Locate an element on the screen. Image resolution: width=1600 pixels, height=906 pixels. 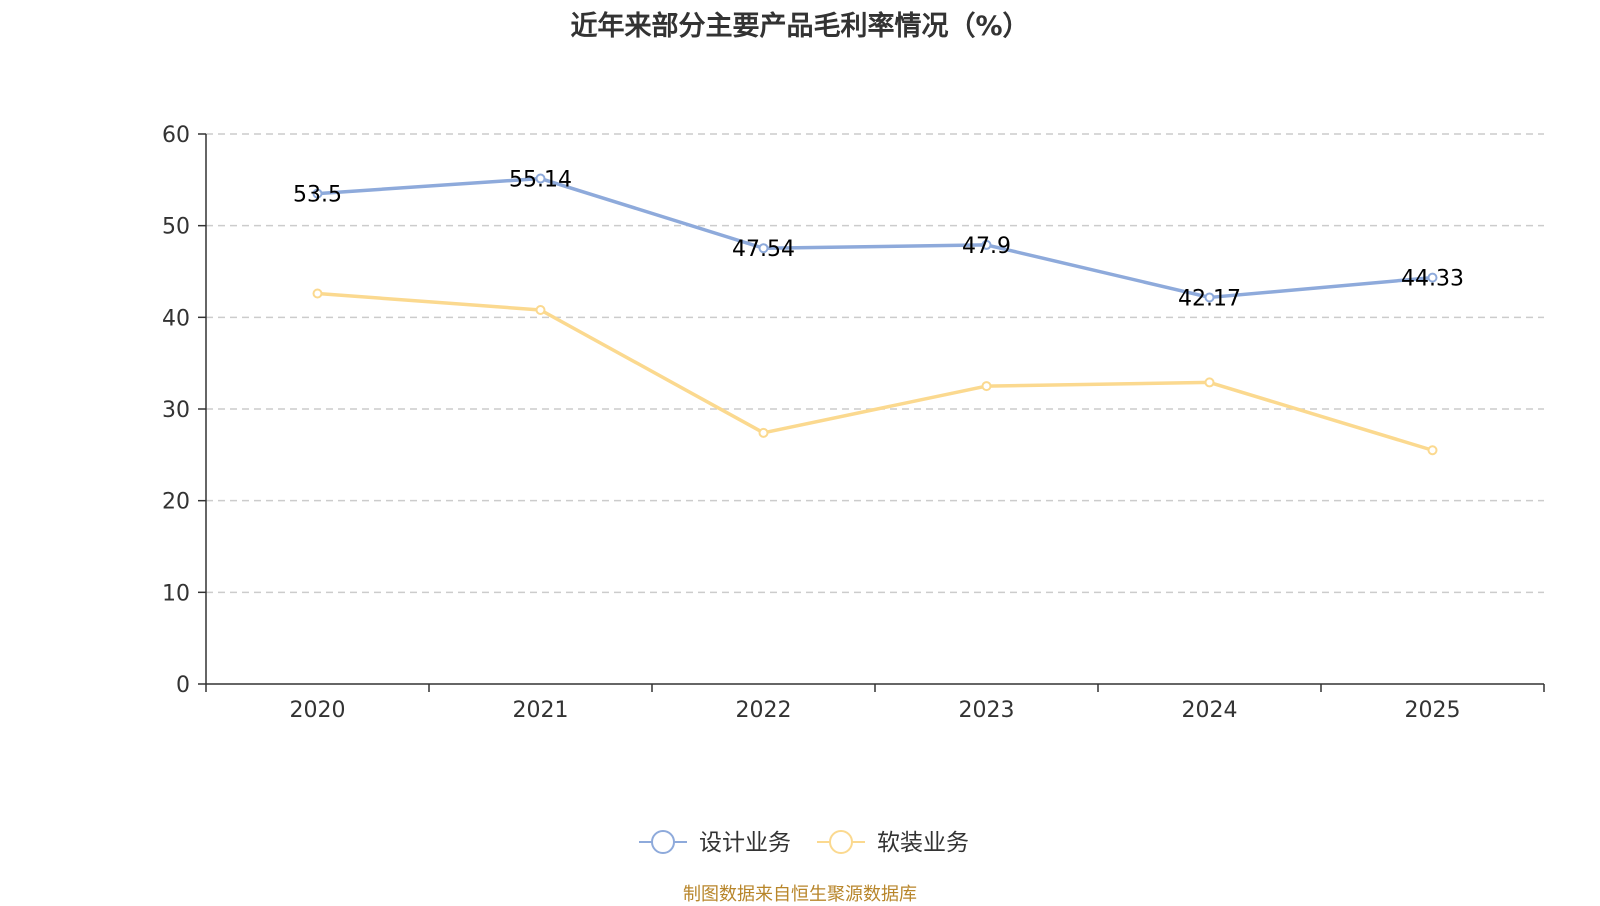
x-tick-label: 2024 is located at coordinates (1210, 710).